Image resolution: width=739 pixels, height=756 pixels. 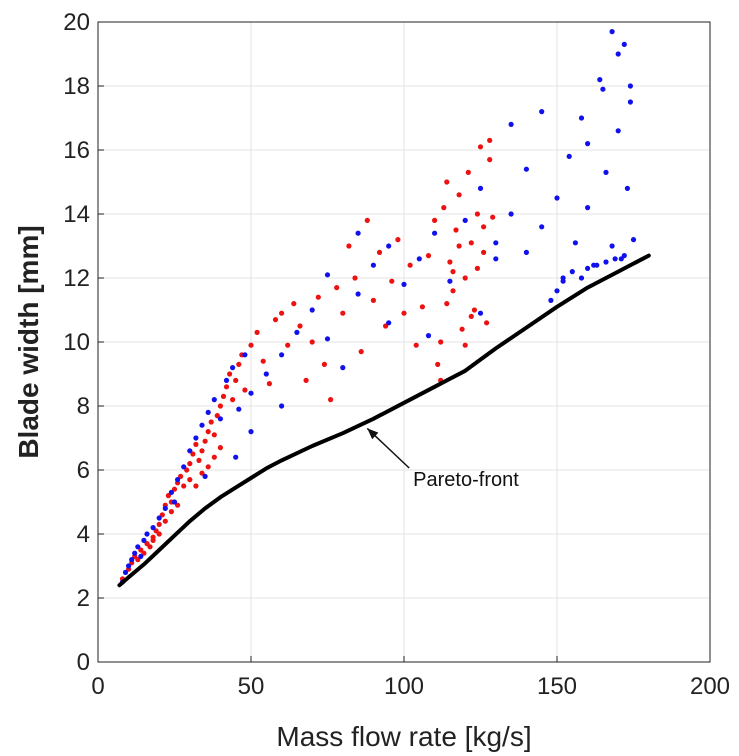 I want to click on y-tick-label: 12, so click(x=76, y=278).